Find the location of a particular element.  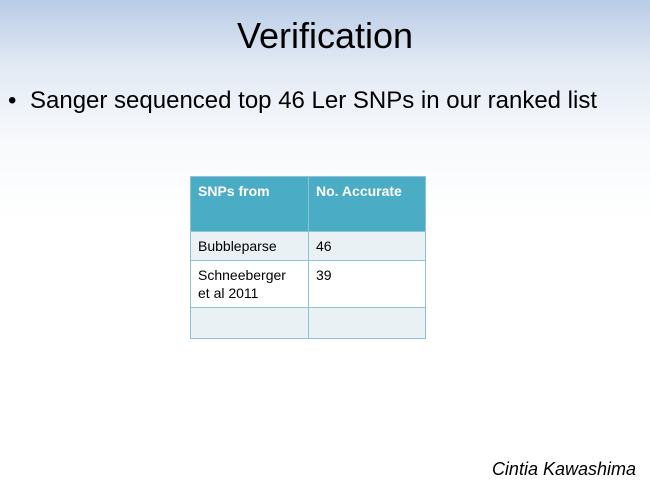

table-cell: 46 is located at coordinates (367, 246).